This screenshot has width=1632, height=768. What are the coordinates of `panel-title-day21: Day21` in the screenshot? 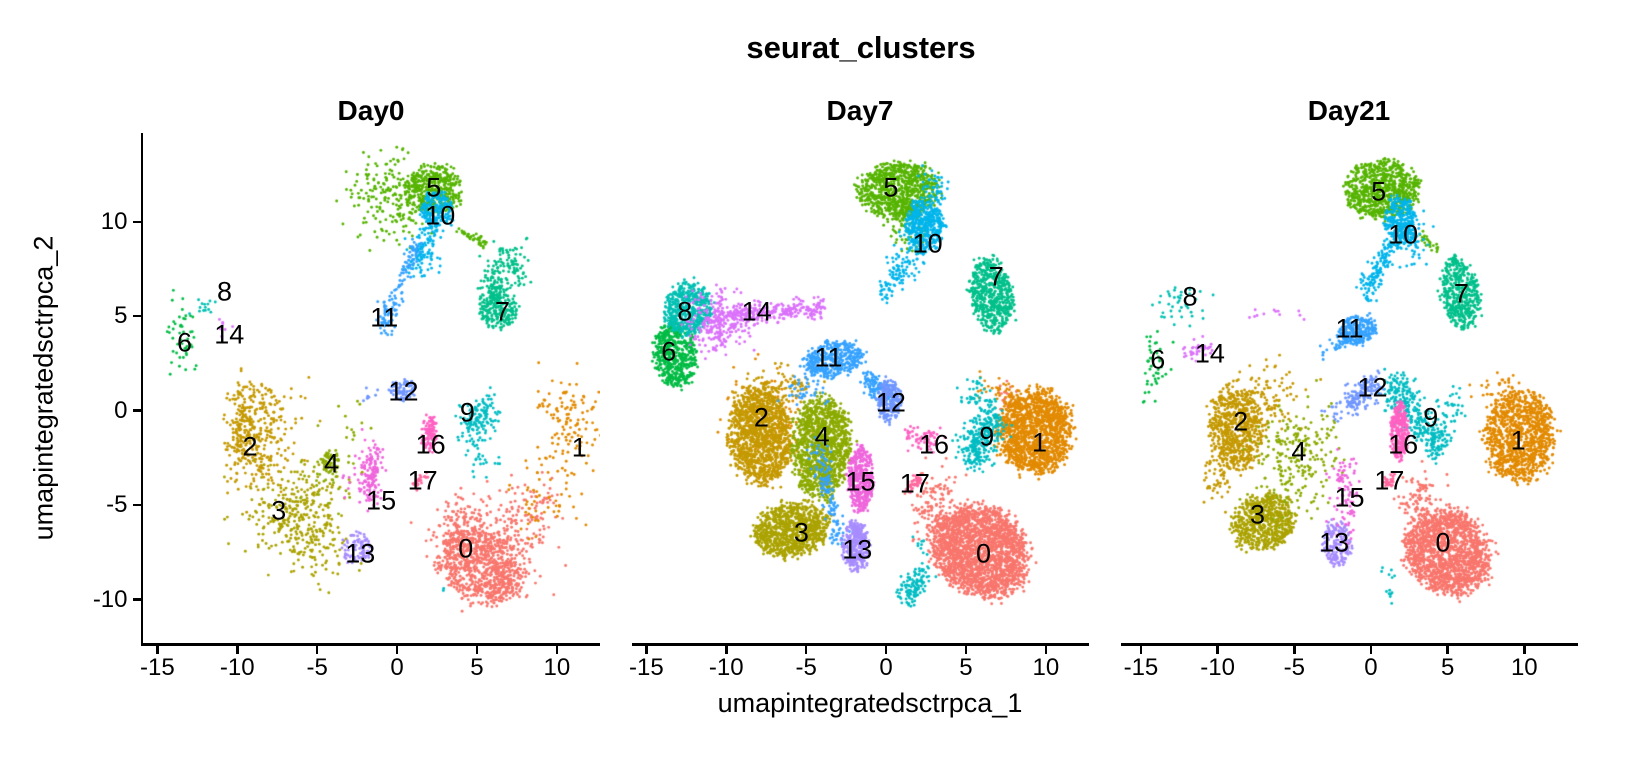 It's located at (1349, 110).